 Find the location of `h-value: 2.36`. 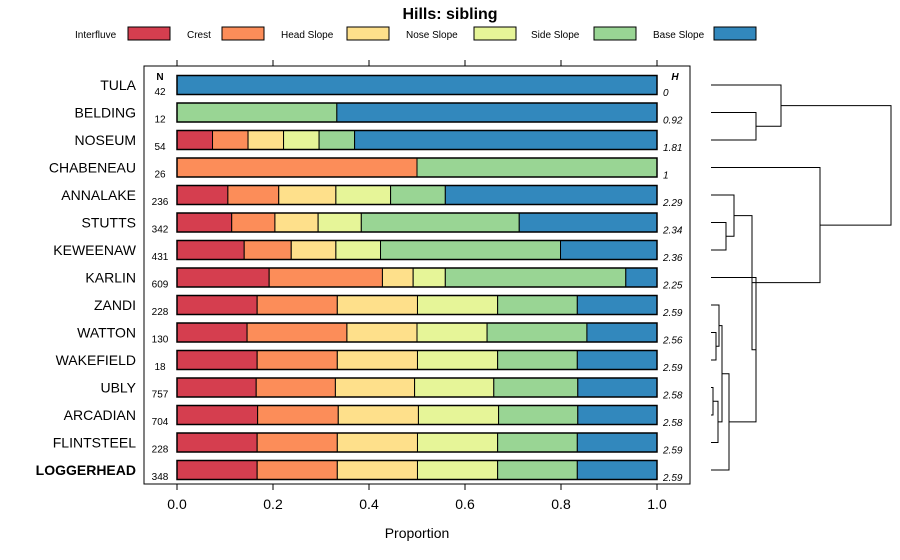

h-value: 2.36 is located at coordinates (672, 258).